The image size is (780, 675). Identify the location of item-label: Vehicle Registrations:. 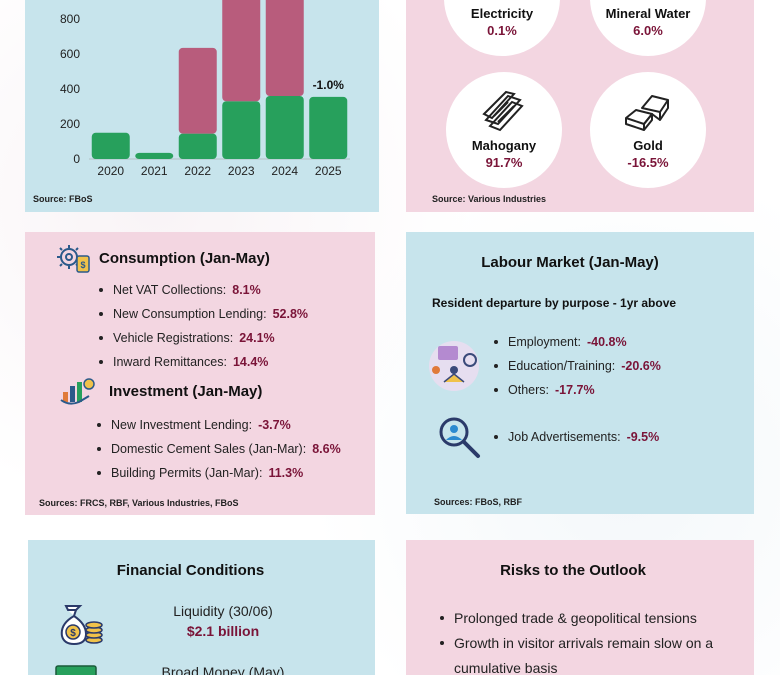
(173, 338).